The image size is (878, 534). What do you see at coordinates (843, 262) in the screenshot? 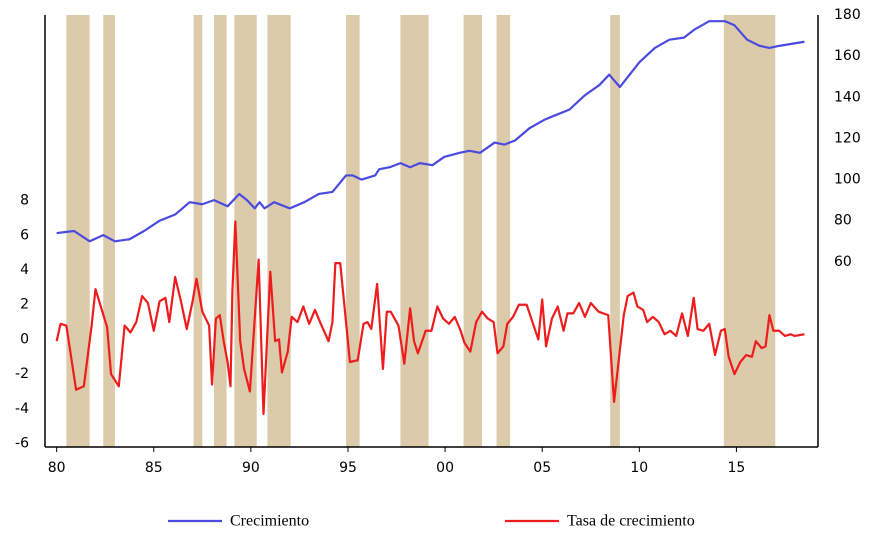
I see `y2-tick-label: 60` at bounding box center [843, 262].